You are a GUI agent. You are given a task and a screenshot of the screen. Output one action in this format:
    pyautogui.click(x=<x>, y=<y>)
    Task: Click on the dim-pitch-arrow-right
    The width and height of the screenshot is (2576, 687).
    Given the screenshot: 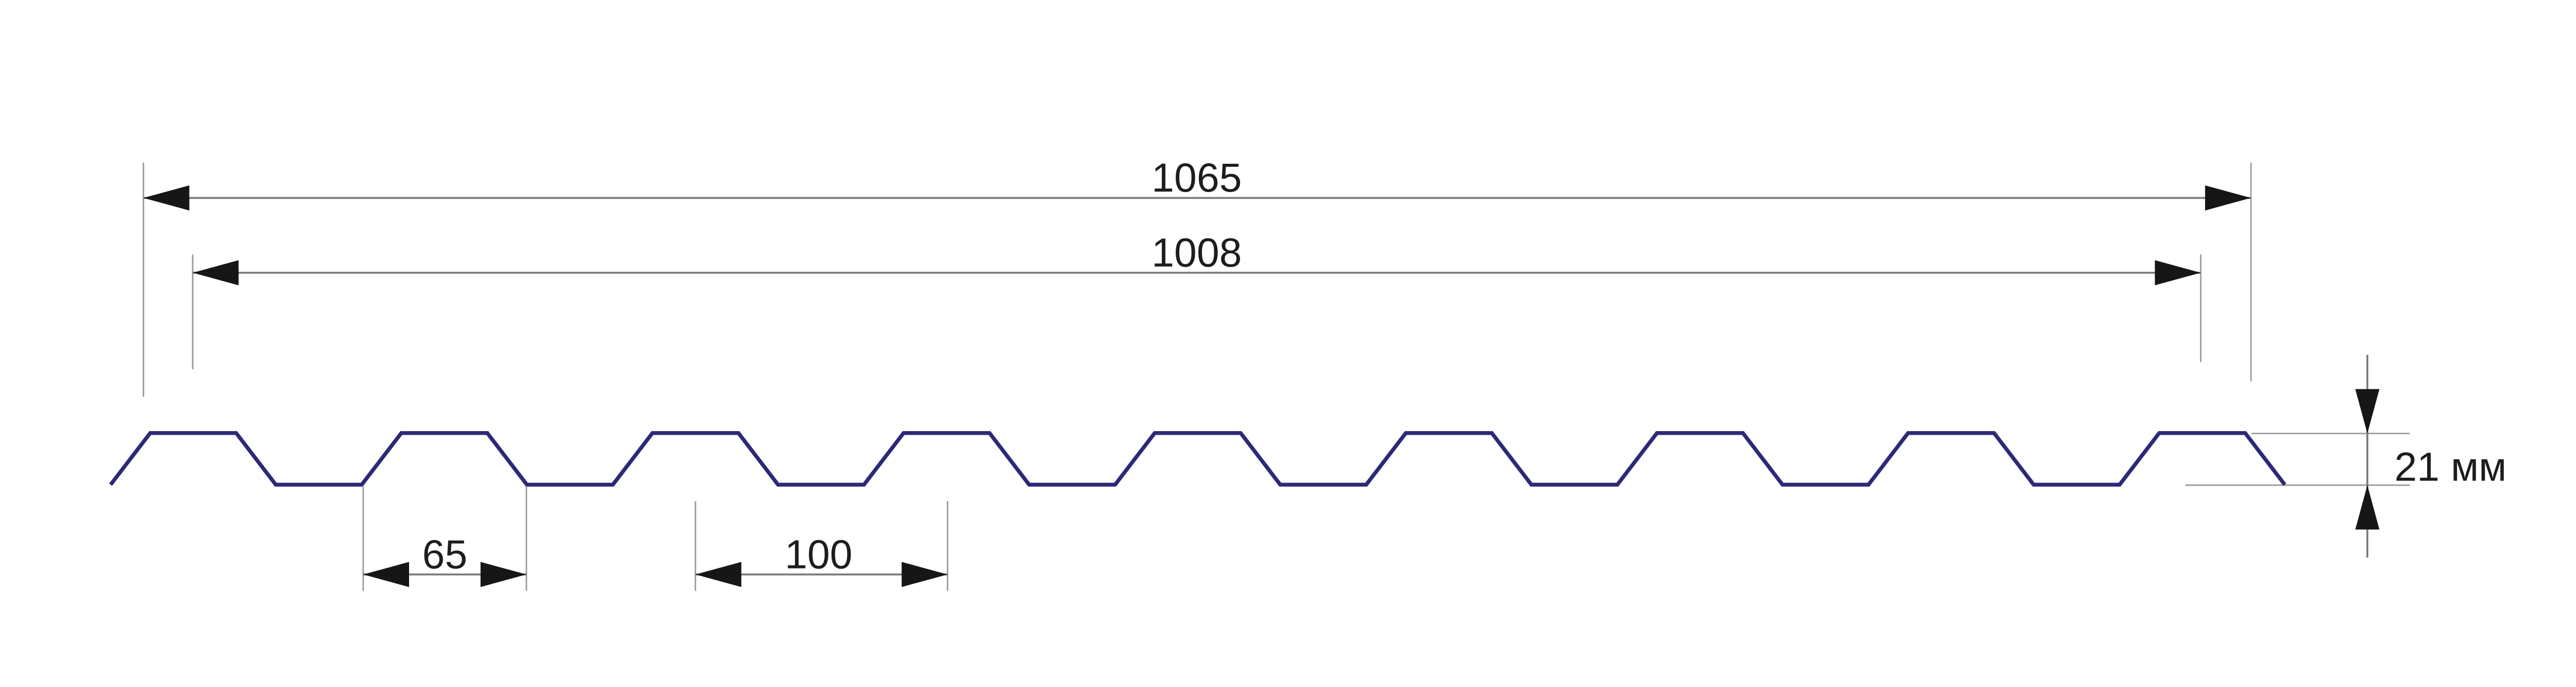 What is the action you would take?
    pyautogui.click(x=925, y=574)
    